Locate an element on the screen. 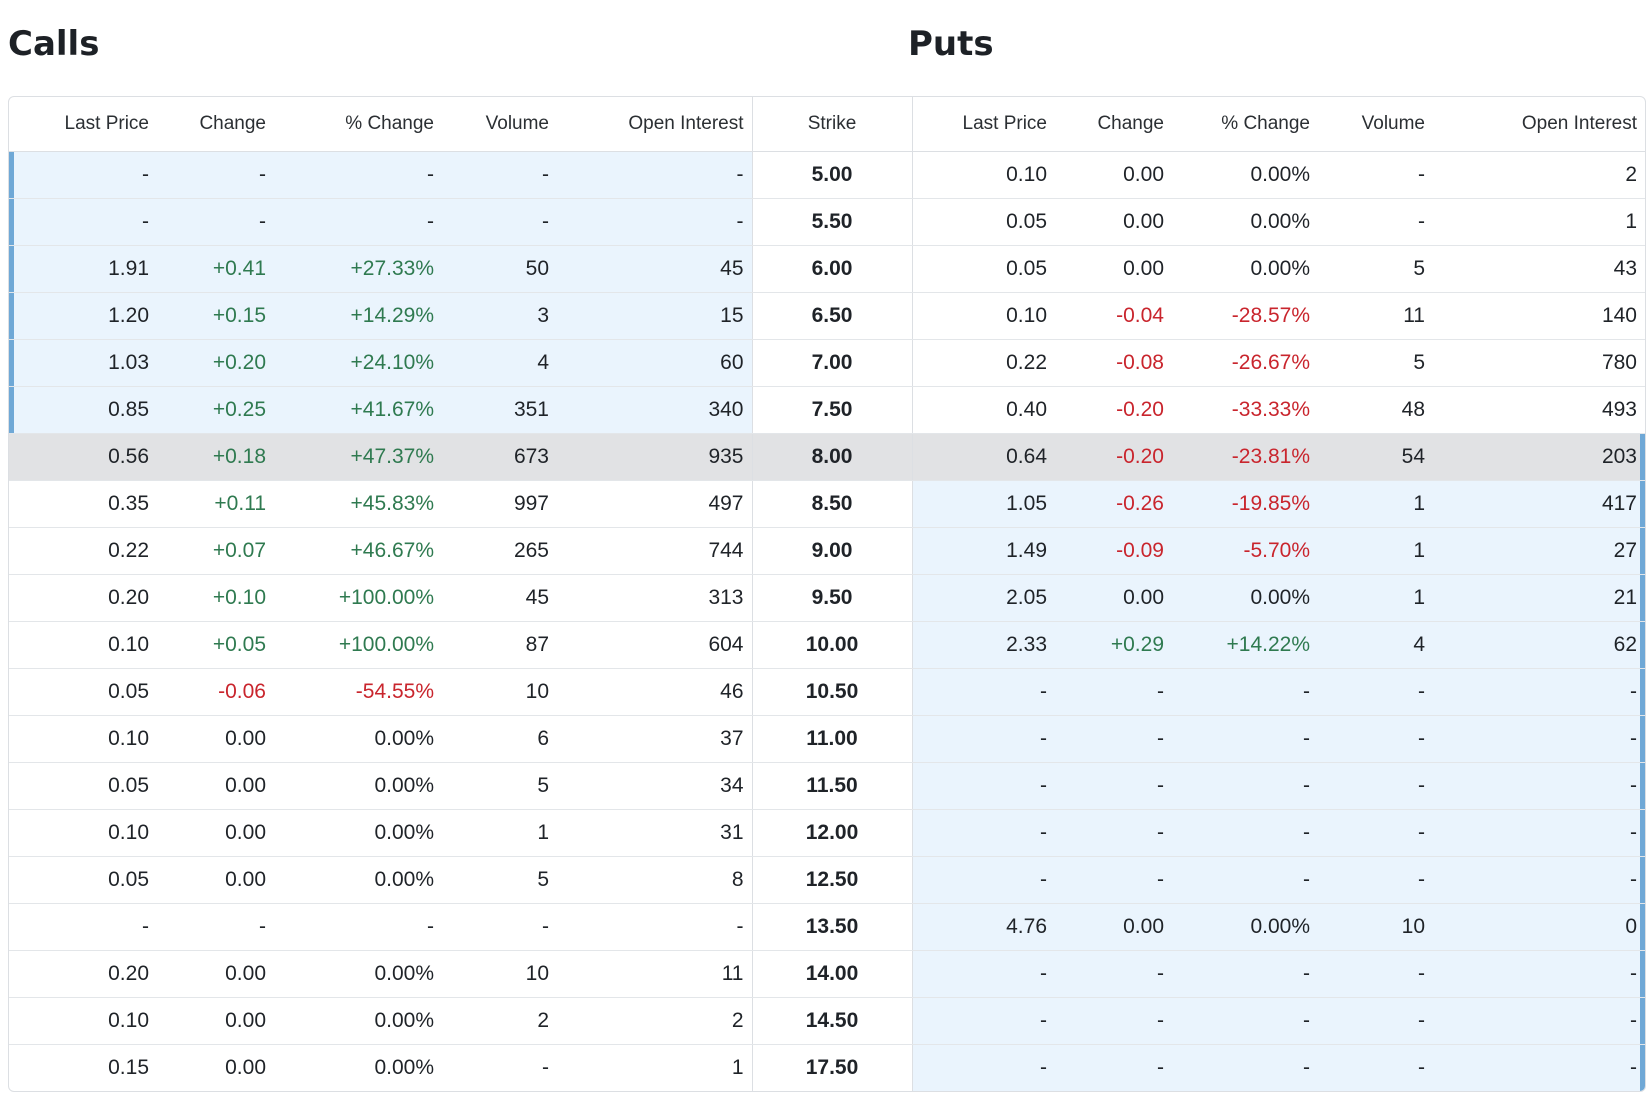  calls-change-cell: - is located at coordinates (215, 927).